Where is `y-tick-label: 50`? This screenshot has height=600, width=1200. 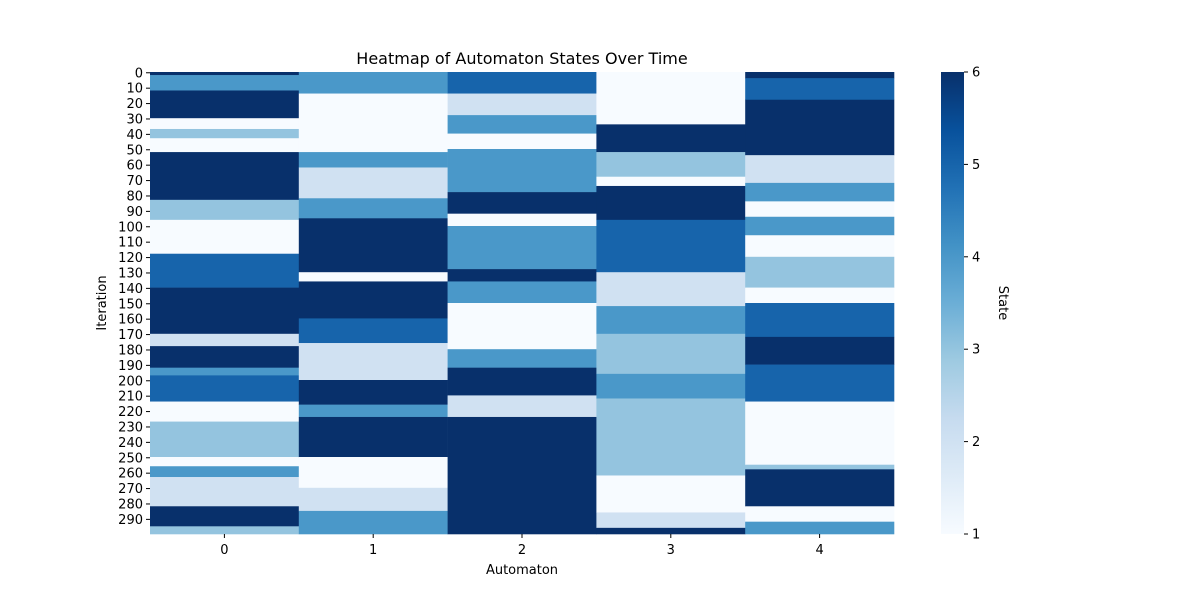 y-tick-label: 50 is located at coordinates (134, 150).